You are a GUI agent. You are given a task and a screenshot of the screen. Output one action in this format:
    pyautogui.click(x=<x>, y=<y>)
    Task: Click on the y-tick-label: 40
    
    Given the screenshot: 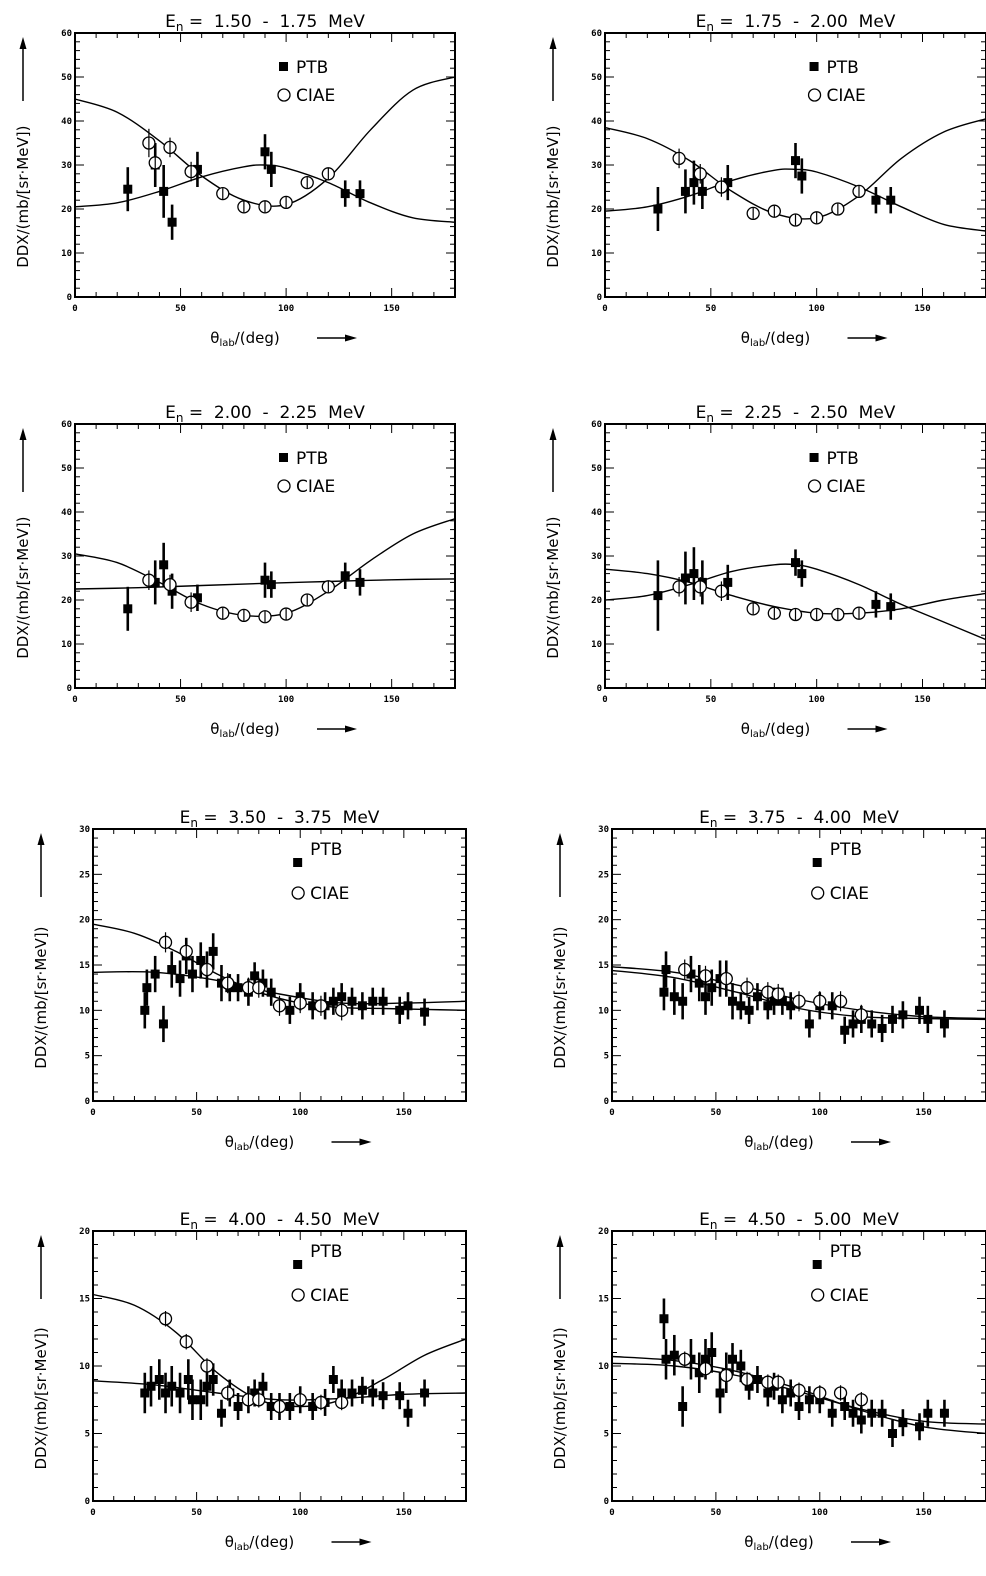 What is the action you would take?
    pyautogui.click(x=596, y=122)
    